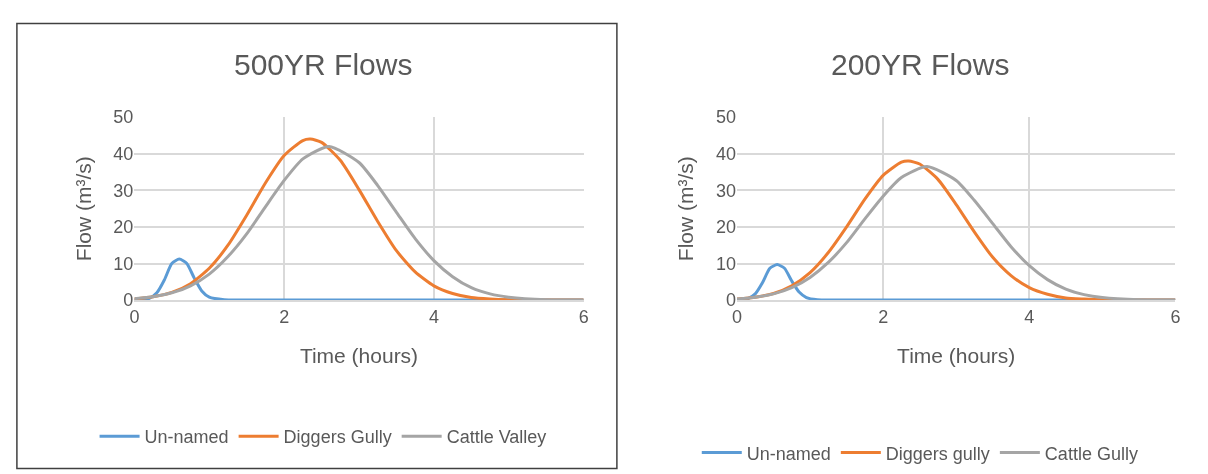 Image resolution: width=1208 pixels, height=474 pixels. Describe the element at coordinates (1091, 453) in the screenshot. I see `legend-label: Cattle Gully` at that location.